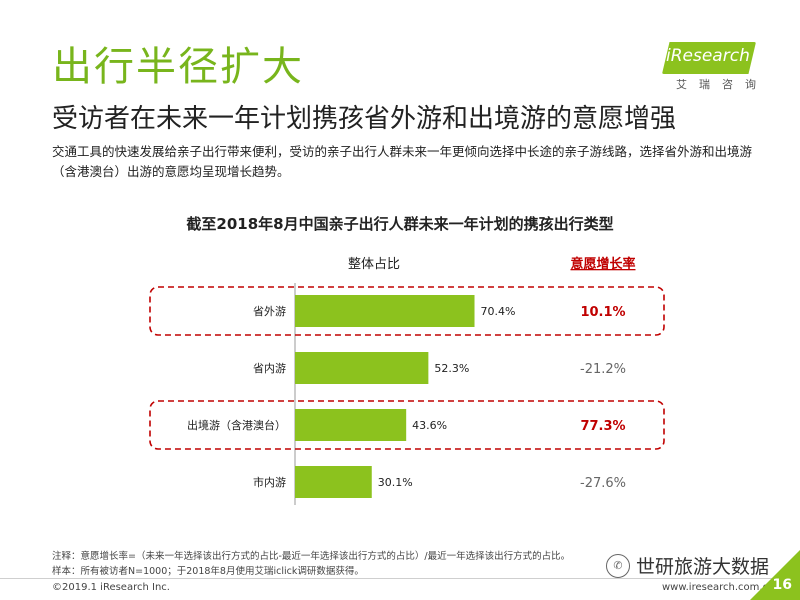 This screenshot has width=800, height=600. I want to click on page-number-badge, so click(775, 575).